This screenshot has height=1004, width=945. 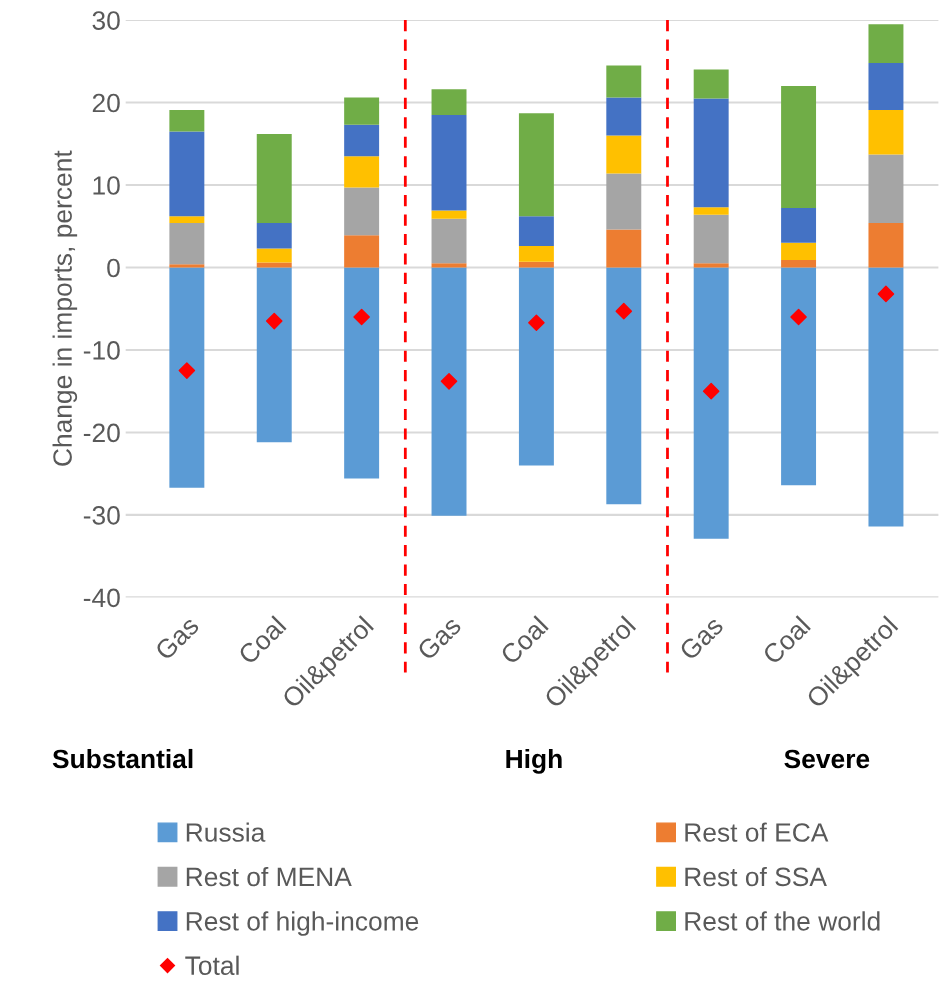 What do you see at coordinates (534, 761) in the screenshot?
I see `text: High` at bounding box center [534, 761].